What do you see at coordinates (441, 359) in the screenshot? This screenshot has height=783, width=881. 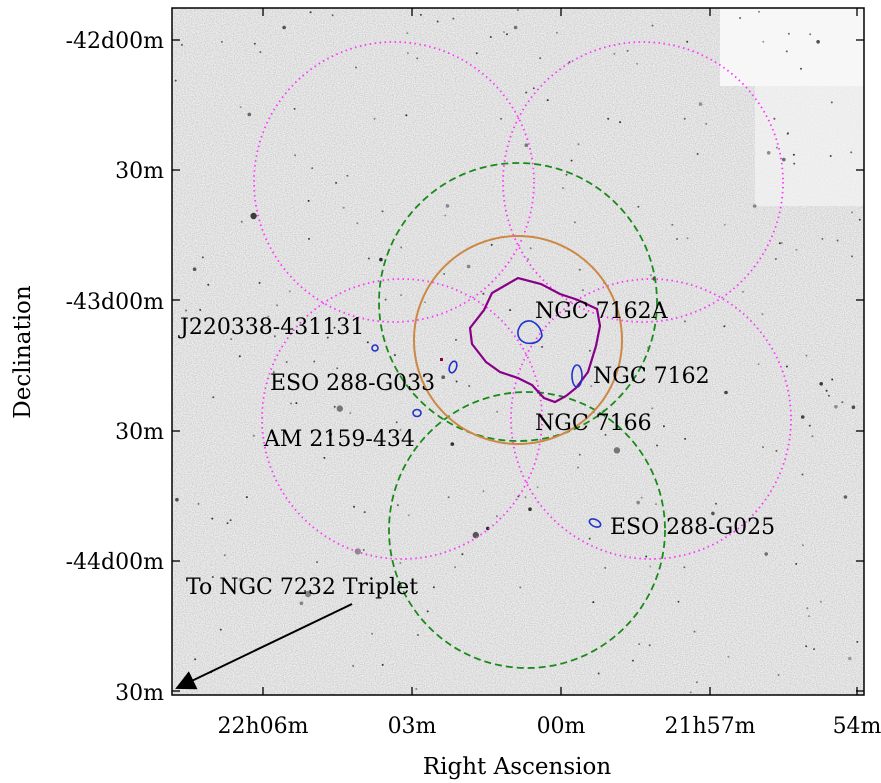 I see `source-marker` at bounding box center [441, 359].